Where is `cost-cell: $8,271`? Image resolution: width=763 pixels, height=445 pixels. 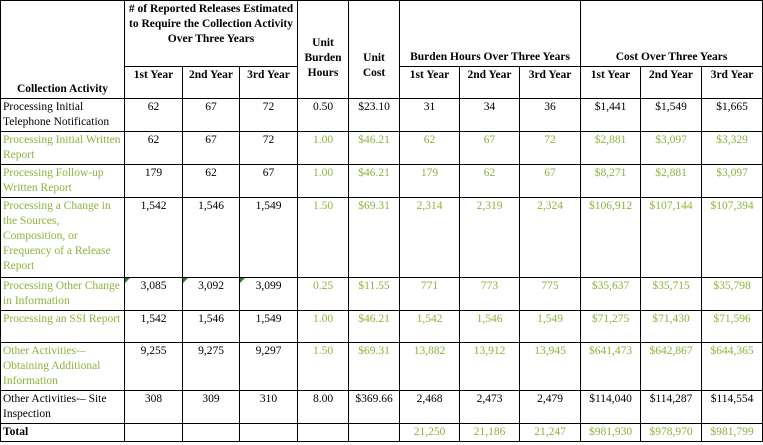 cost-cell: $8,271 is located at coordinates (611, 181).